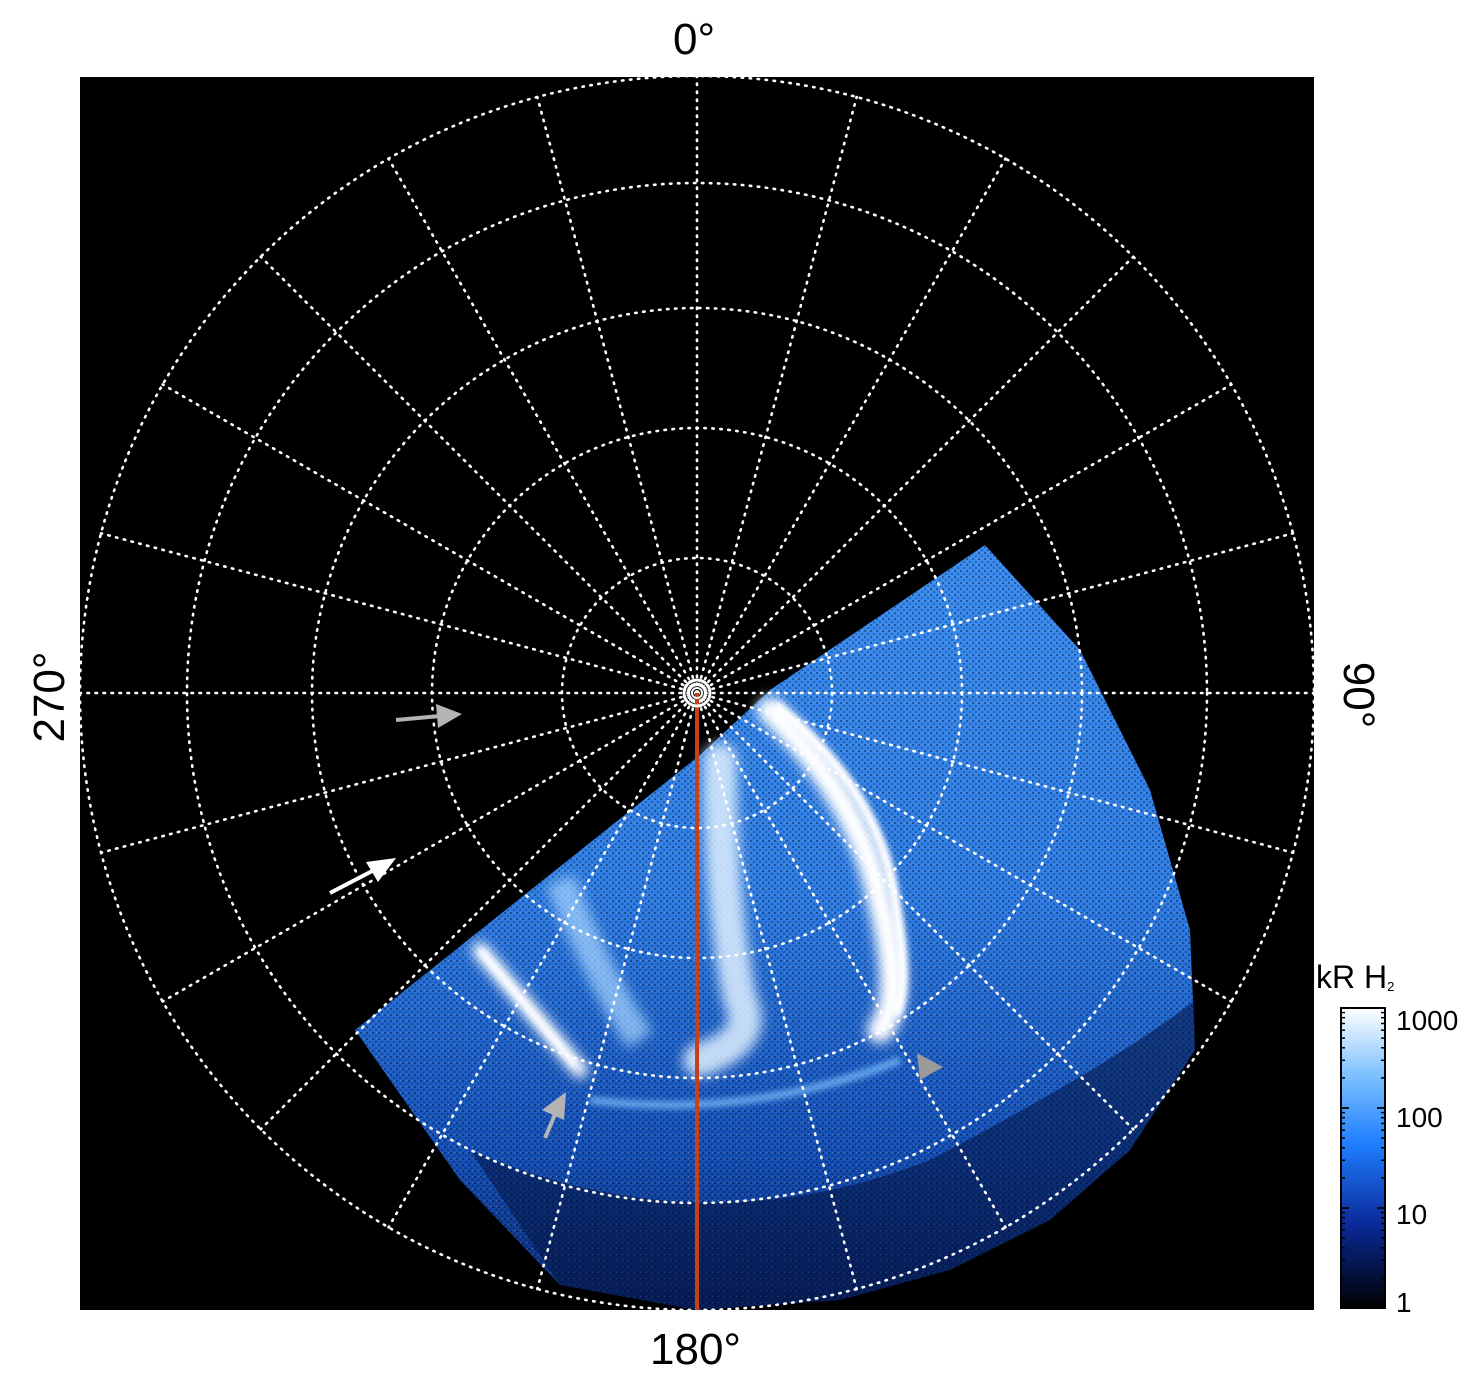  What do you see at coordinates (1404, 1302) in the screenshot?
I see `colorbar-tick-label: 1` at bounding box center [1404, 1302].